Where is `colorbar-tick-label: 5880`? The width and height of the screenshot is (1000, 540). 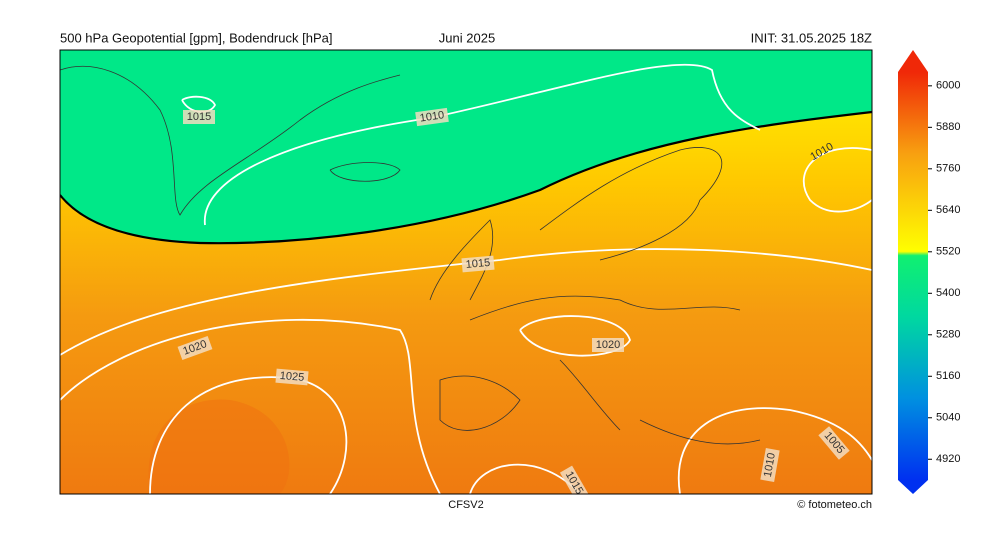
colorbar-tick-label: 5880 is located at coordinates (948, 127).